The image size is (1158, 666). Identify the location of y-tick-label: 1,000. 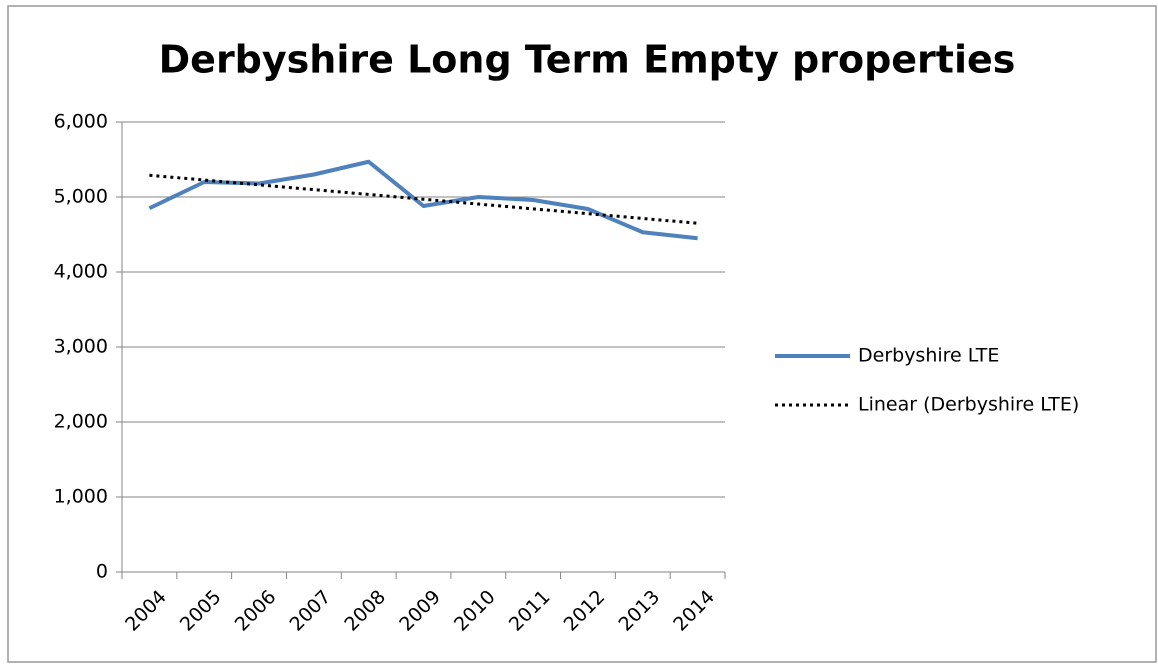
(81, 497).